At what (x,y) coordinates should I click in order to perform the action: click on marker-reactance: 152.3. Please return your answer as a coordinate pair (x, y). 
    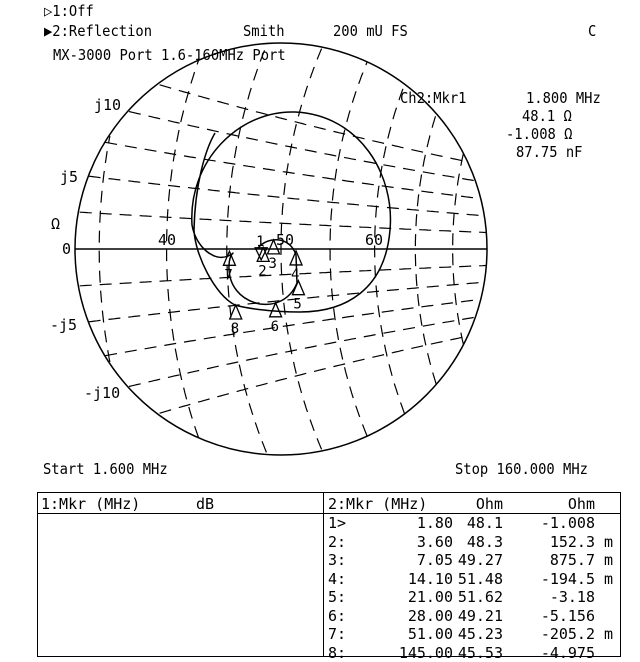
    Looking at the image, I should click on (572, 541).